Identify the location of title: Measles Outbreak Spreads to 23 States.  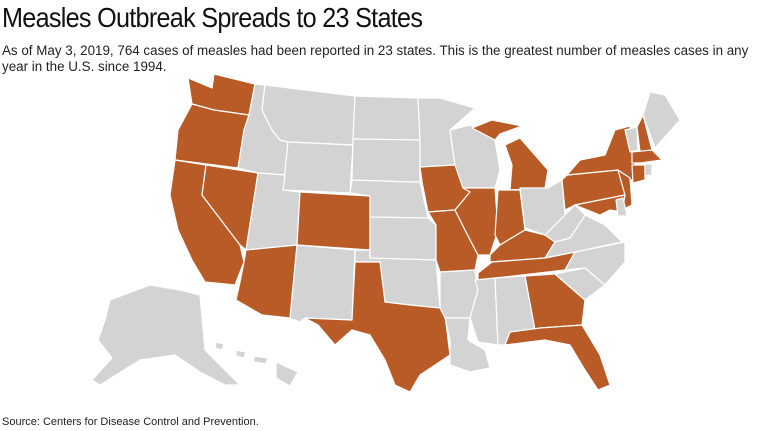
(212, 17).